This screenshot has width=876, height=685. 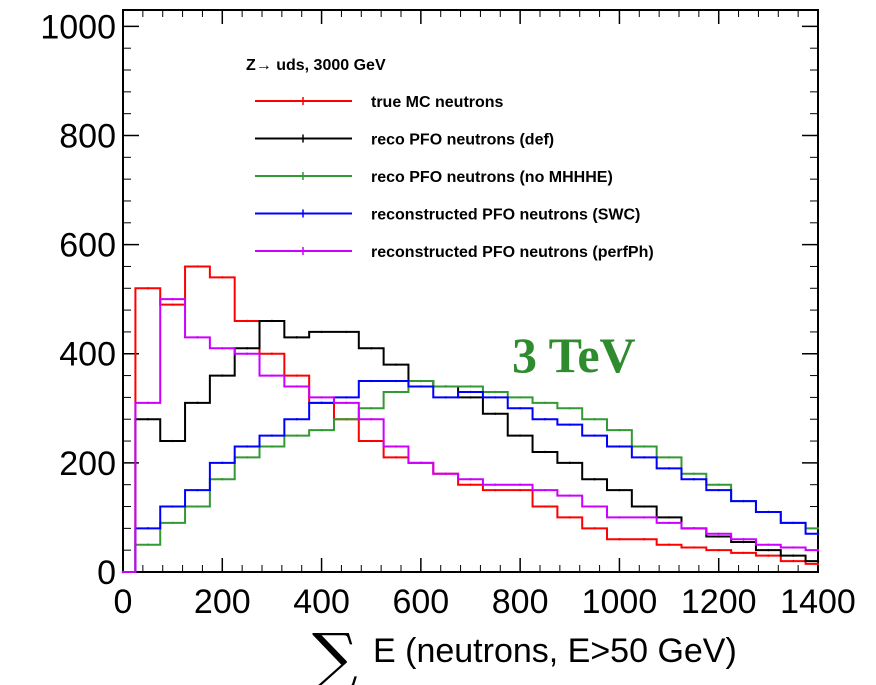 What do you see at coordinates (123, 602) in the screenshot?
I see `x-tick-label: 0` at bounding box center [123, 602].